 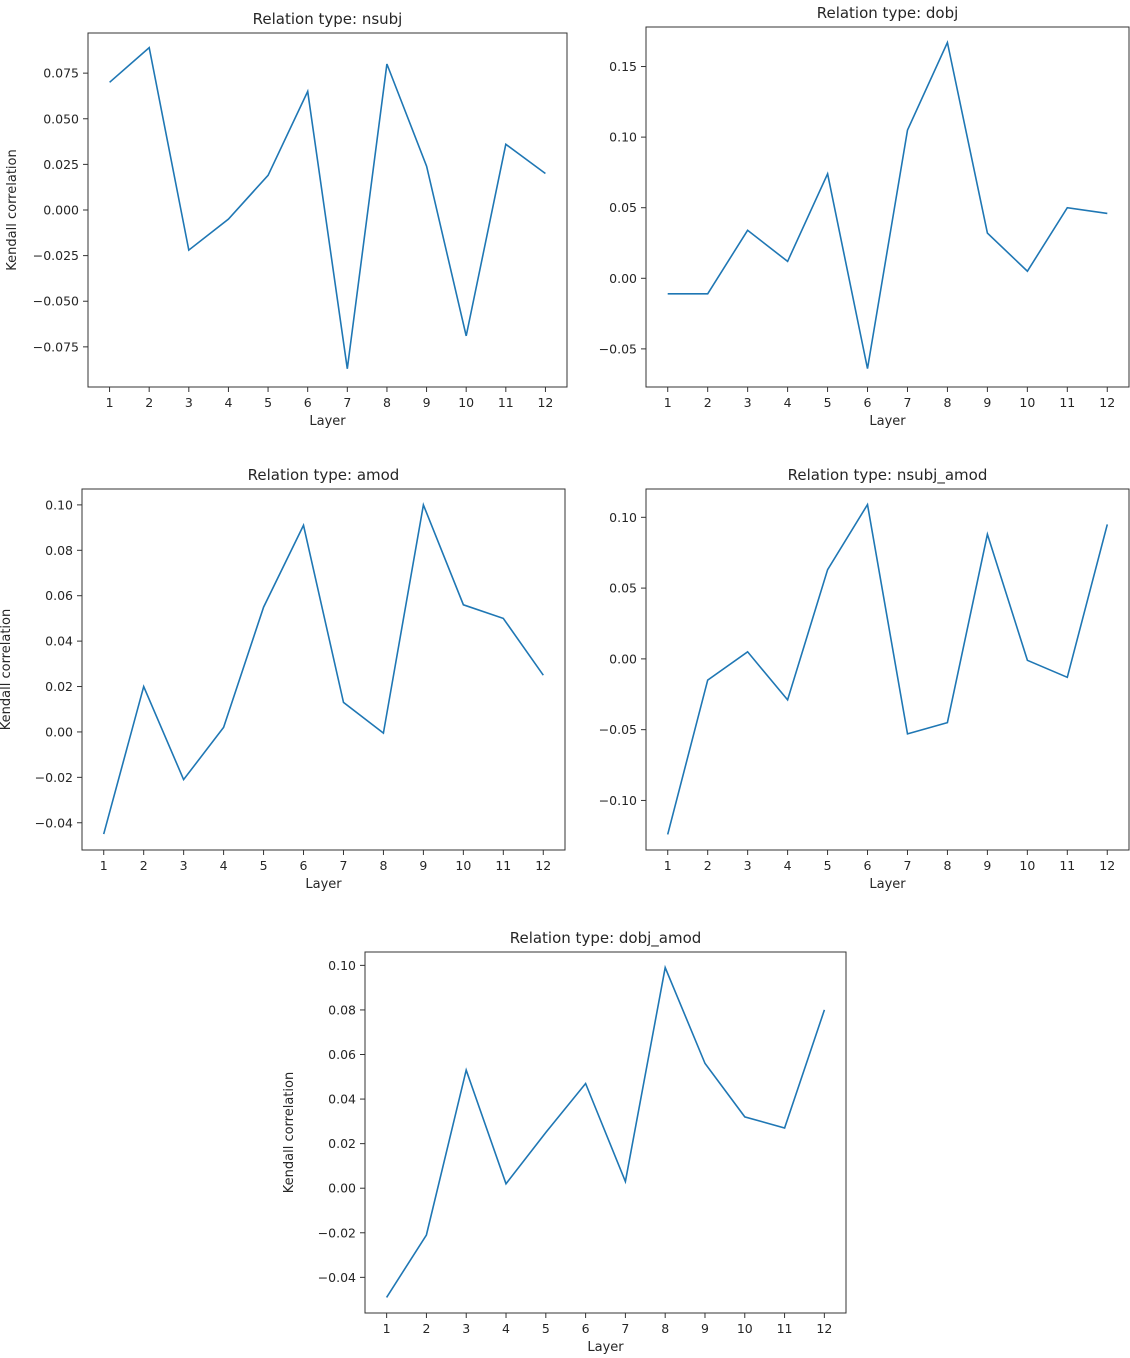 I want to click on x-tick-label: 10, so click(x=1027, y=865).